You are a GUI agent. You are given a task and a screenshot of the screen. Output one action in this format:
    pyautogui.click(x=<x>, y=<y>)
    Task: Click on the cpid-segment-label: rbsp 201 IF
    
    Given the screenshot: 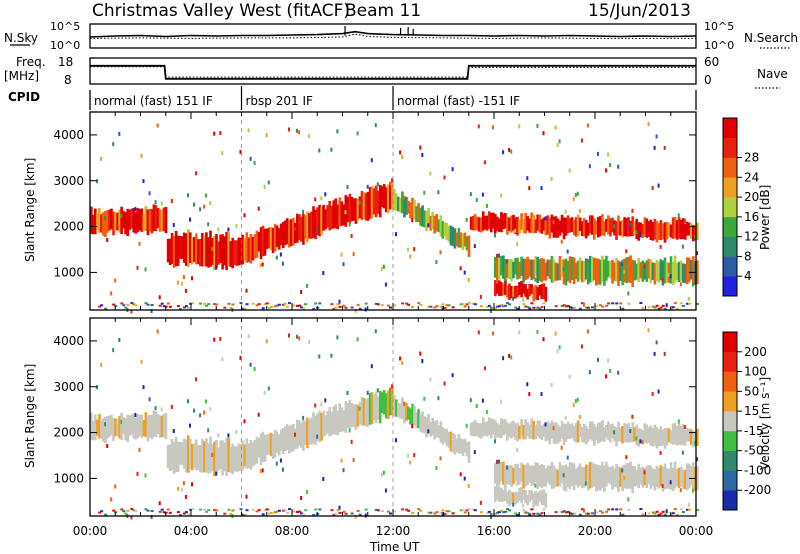 What is the action you would take?
    pyautogui.click(x=279, y=101)
    